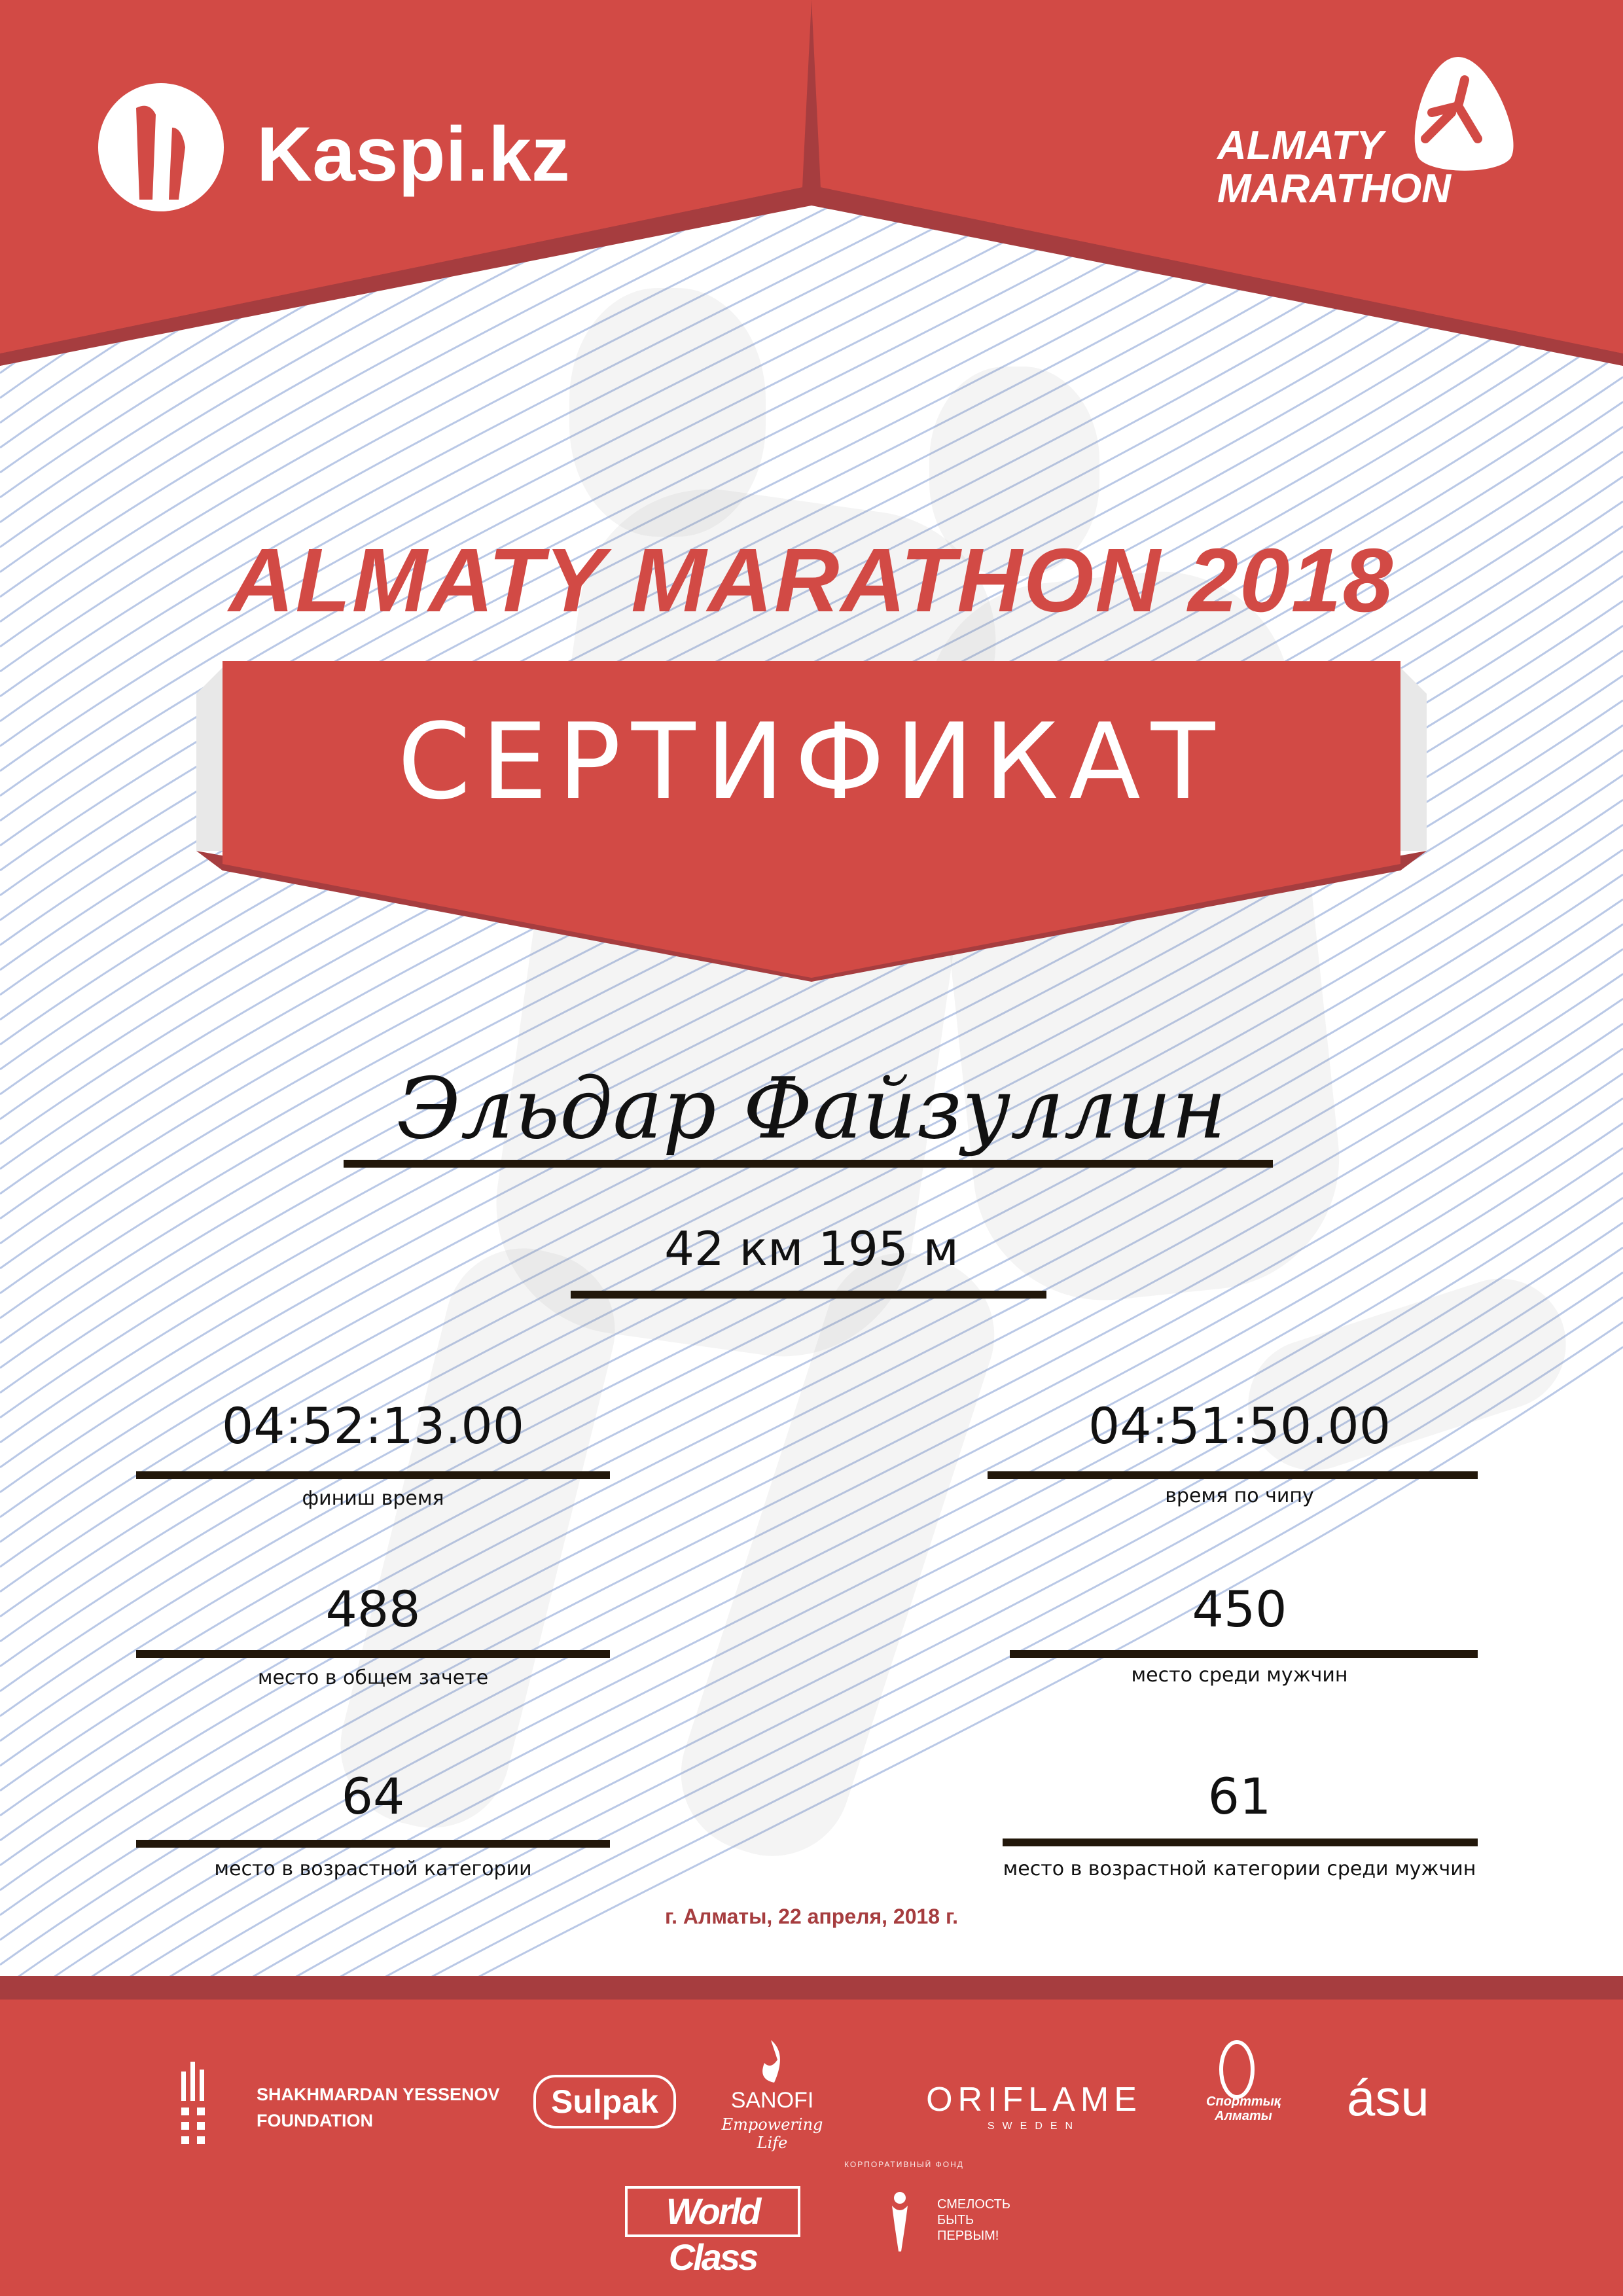  What do you see at coordinates (811, 1988) in the screenshot?
I see `footer-band` at bounding box center [811, 1988].